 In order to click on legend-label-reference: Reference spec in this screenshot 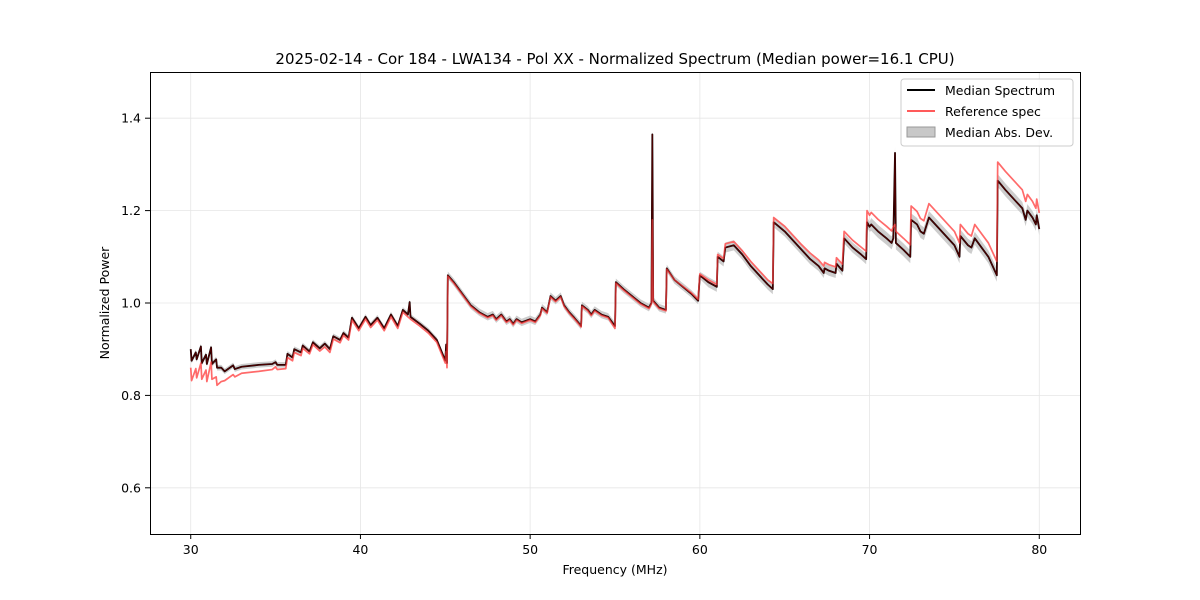, I will do `click(993, 111)`.